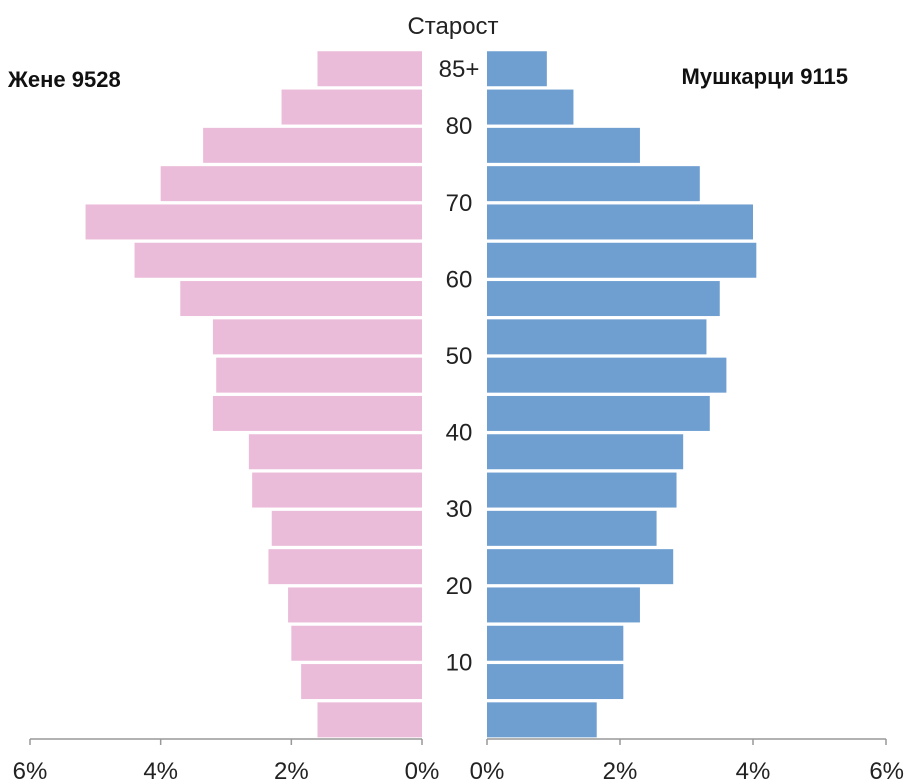 This screenshot has height=782, width=911. I want to click on male-tick-label: 6%, so click(886, 770).